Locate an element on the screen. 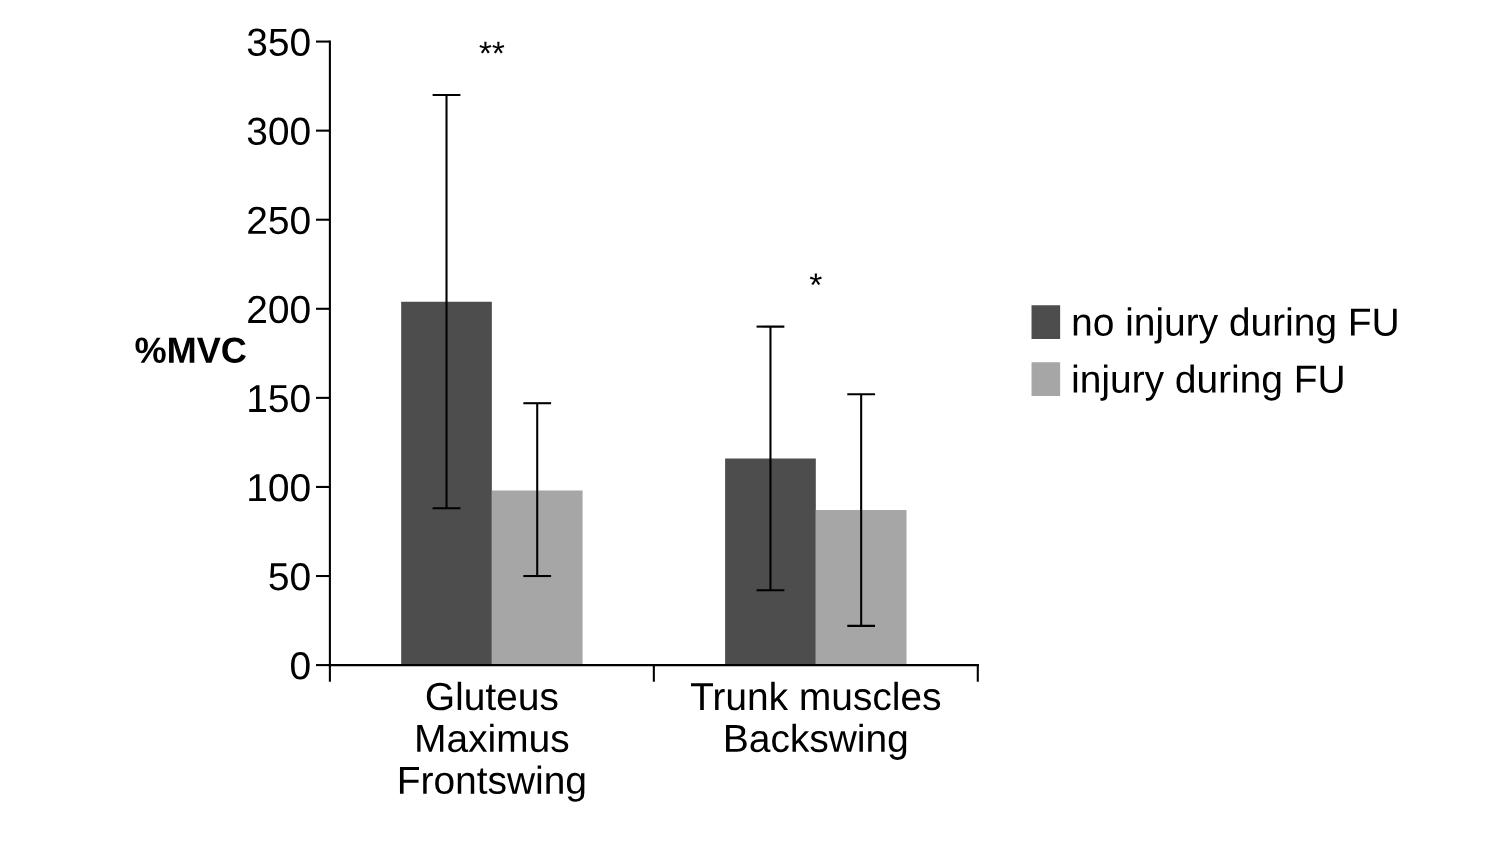  x-tick-label: Gluteus Maximus Frontswing is located at coordinates (492, 741).